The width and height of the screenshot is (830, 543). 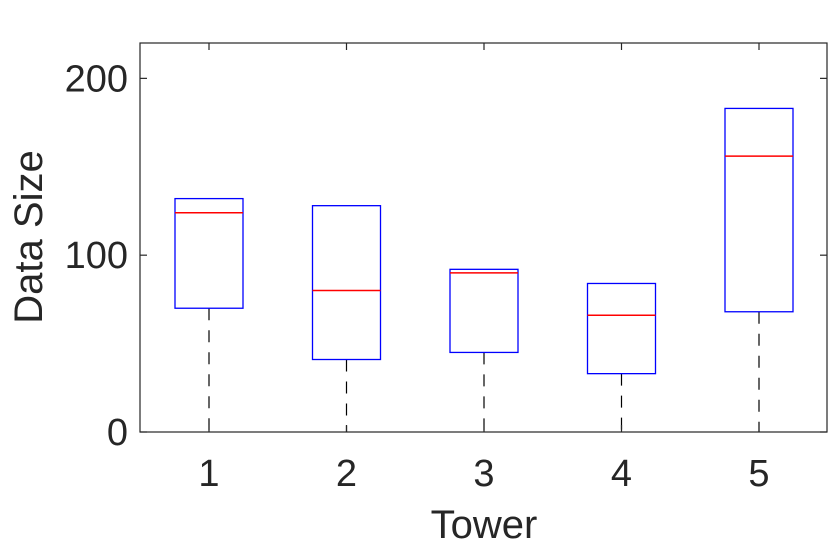 What do you see at coordinates (621, 474) in the screenshot?
I see `x-tick-label: 4` at bounding box center [621, 474].